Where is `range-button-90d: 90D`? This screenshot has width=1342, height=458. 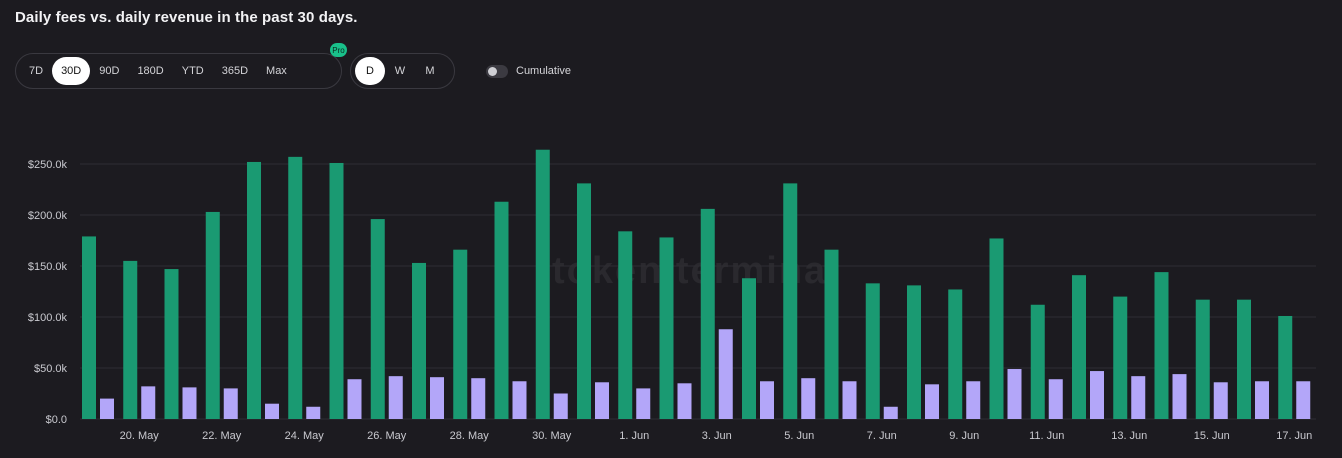 range-button-90d: 90D is located at coordinates (109, 71).